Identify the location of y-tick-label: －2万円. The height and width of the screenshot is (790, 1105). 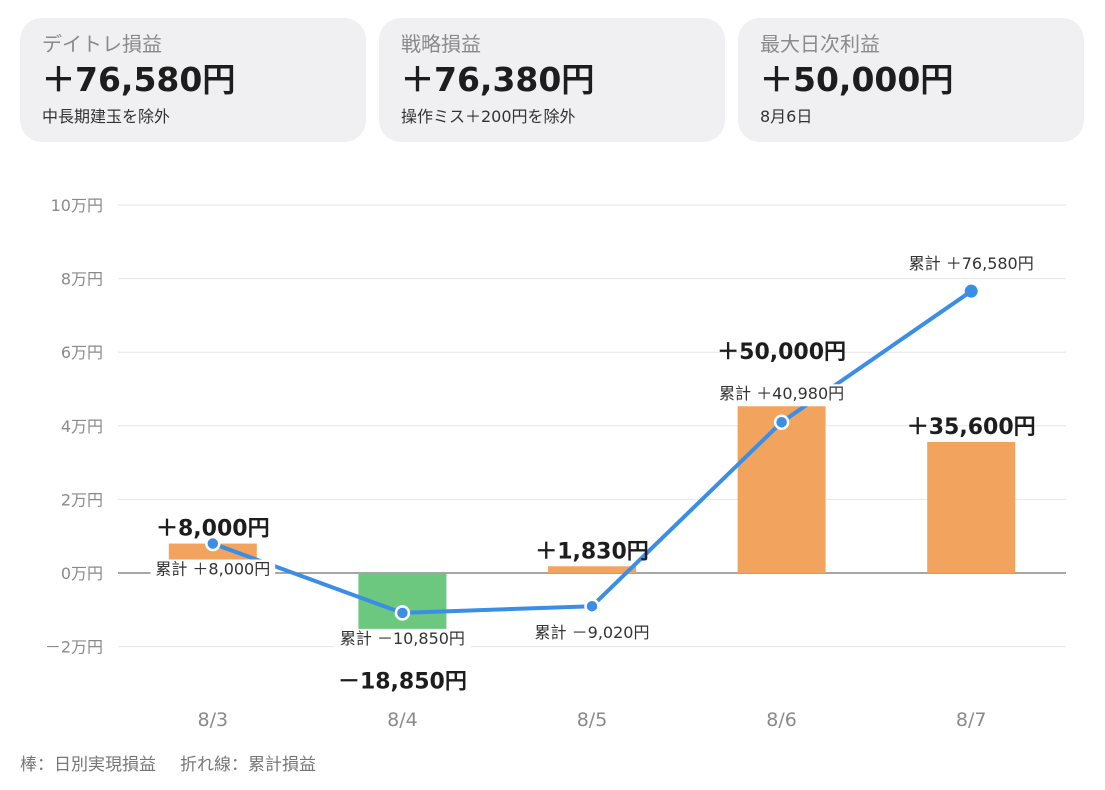
(74, 647).